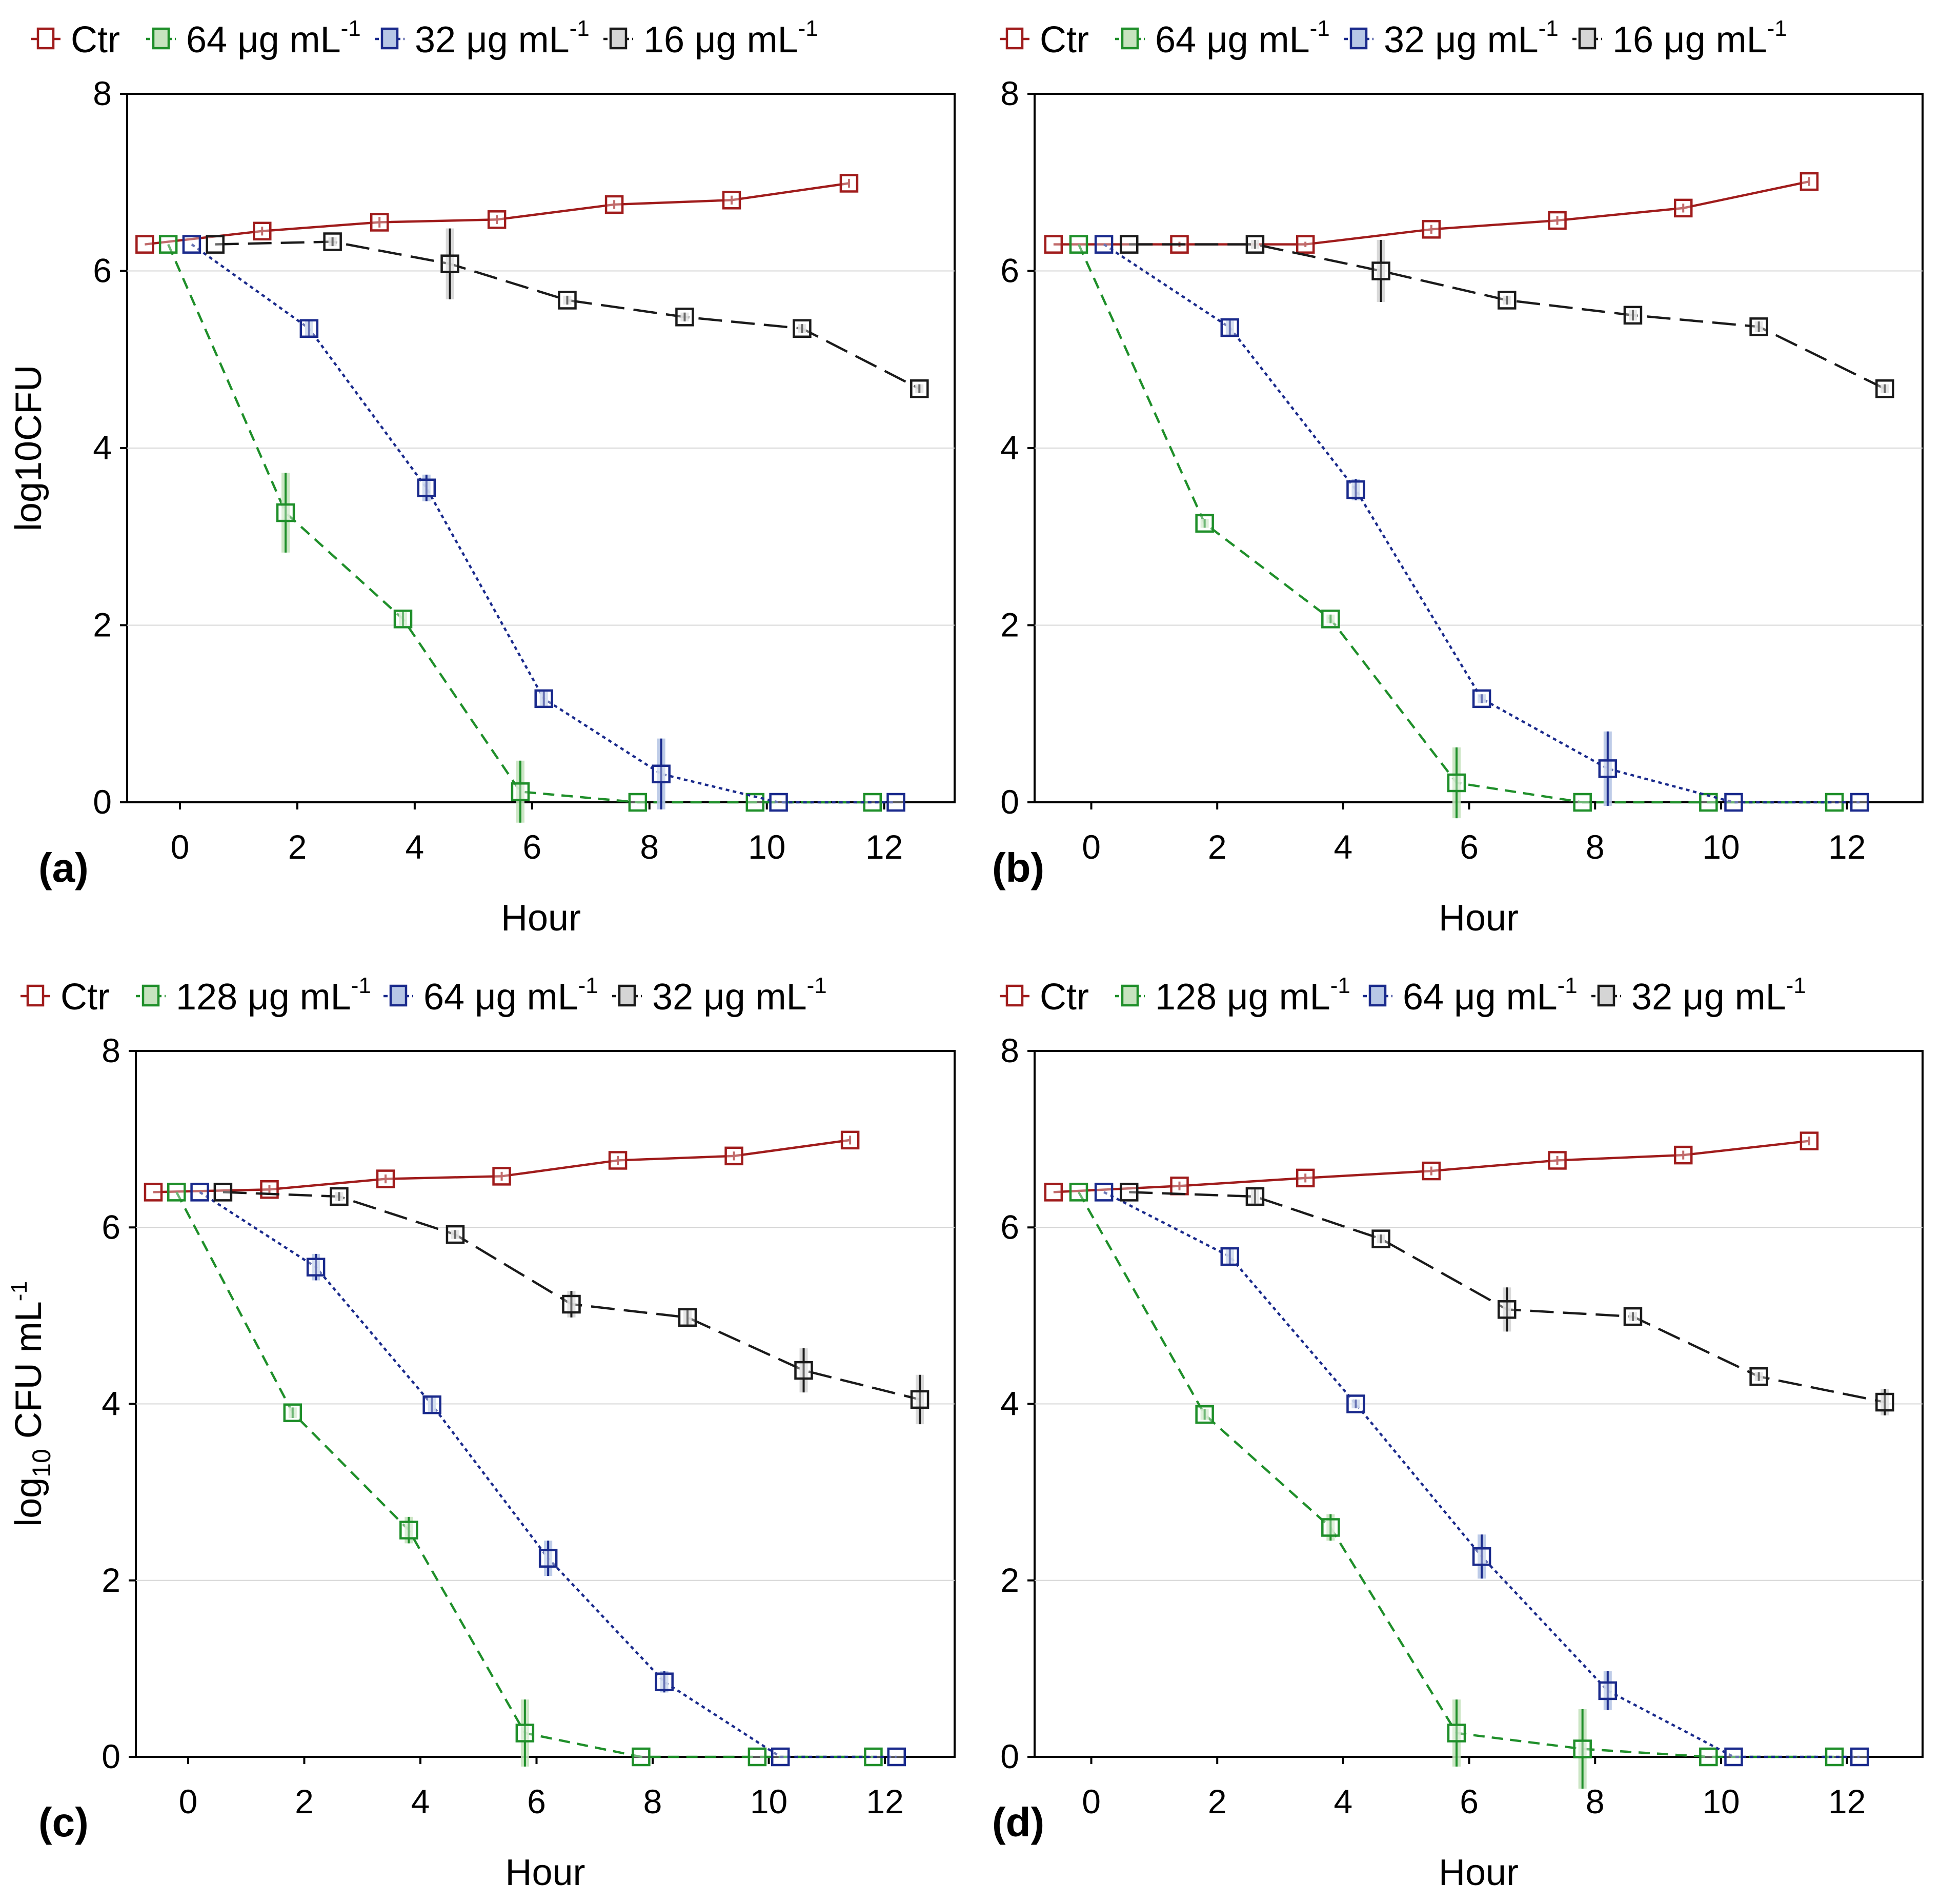  What do you see at coordinates (96, 39) in the screenshot?
I see `chart-a-legend-label: Ctr` at bounding box center [96, 39].